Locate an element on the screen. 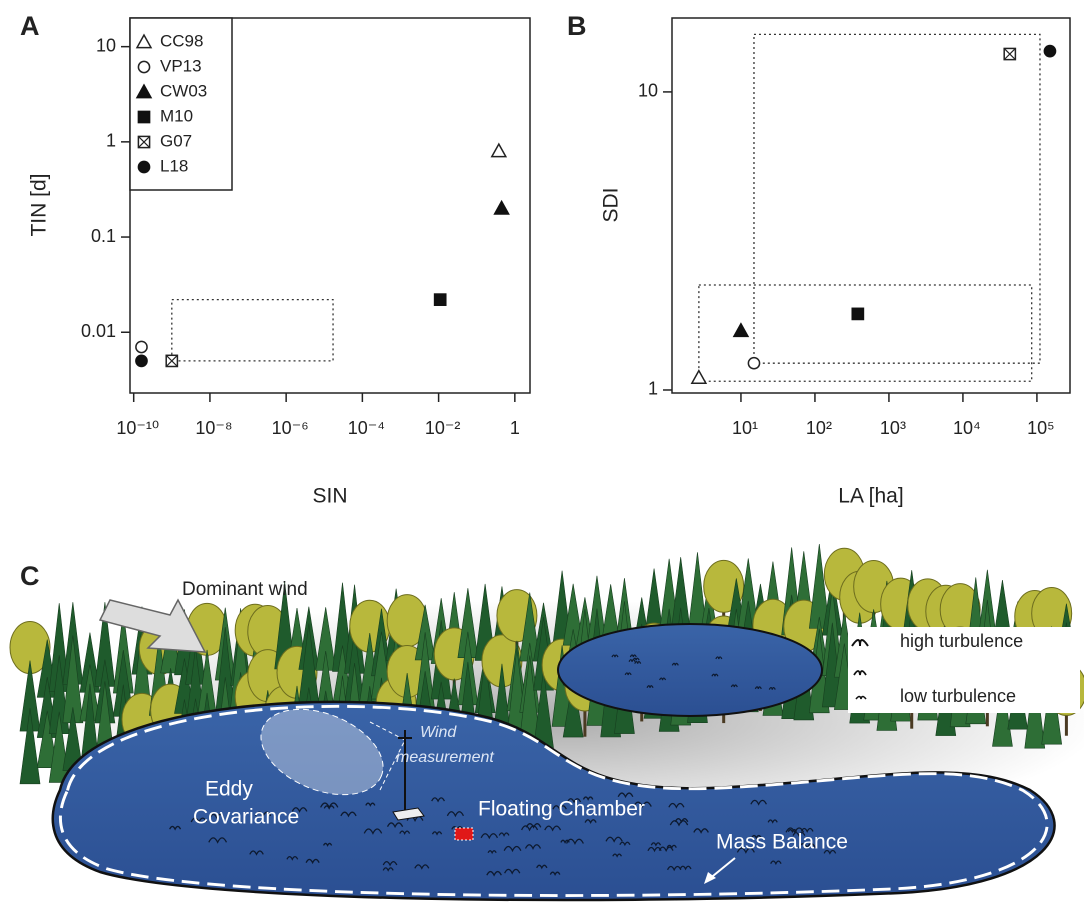  x-tick-label: 10⁻¹⁰ is located at coordinates (137, 428).